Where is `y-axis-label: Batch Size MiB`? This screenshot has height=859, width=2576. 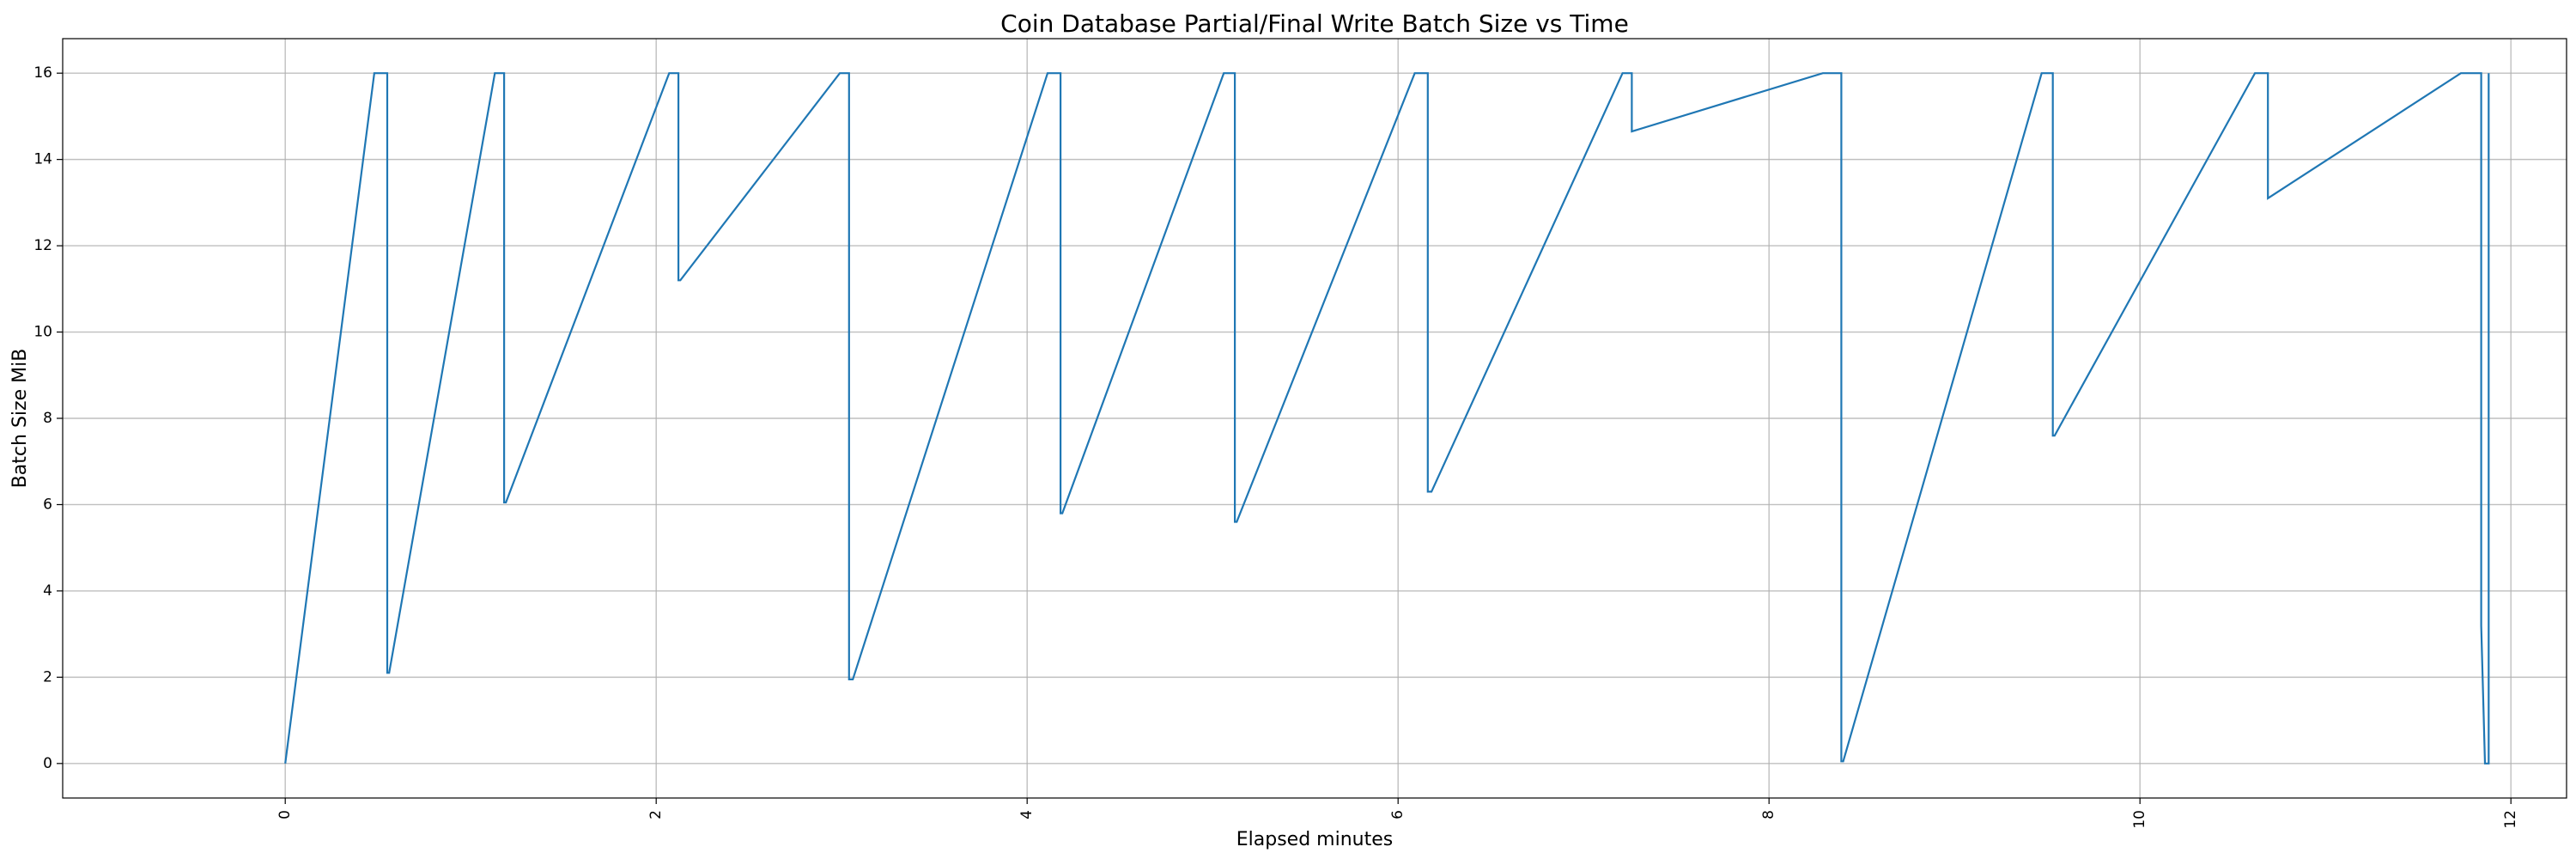 y-axis-label: Batch Size MiB is located at coordinates (20, 419).